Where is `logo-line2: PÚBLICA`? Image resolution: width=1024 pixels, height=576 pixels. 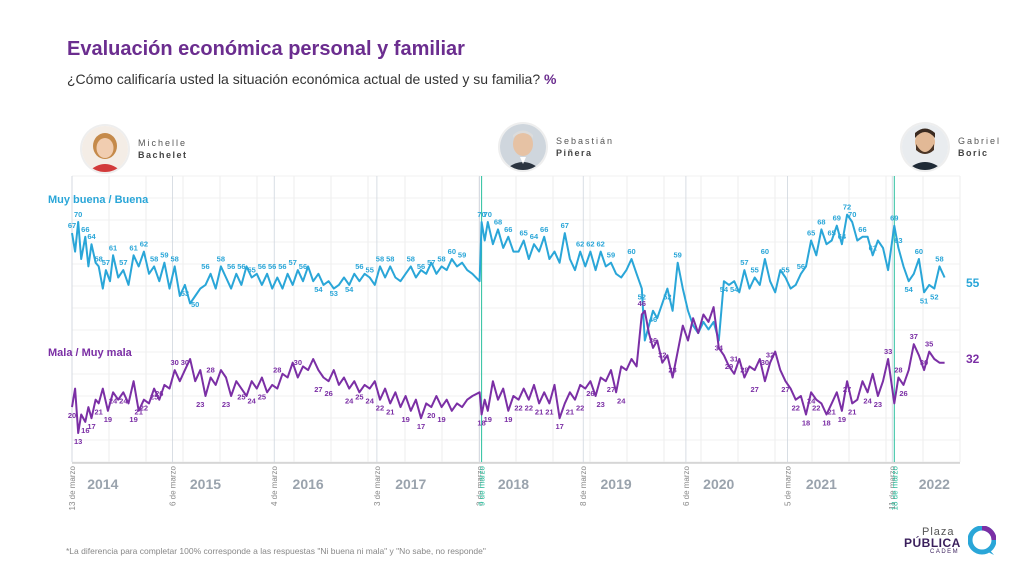
logo-line2: PÚBLICA is located at coordinates (932, 543).